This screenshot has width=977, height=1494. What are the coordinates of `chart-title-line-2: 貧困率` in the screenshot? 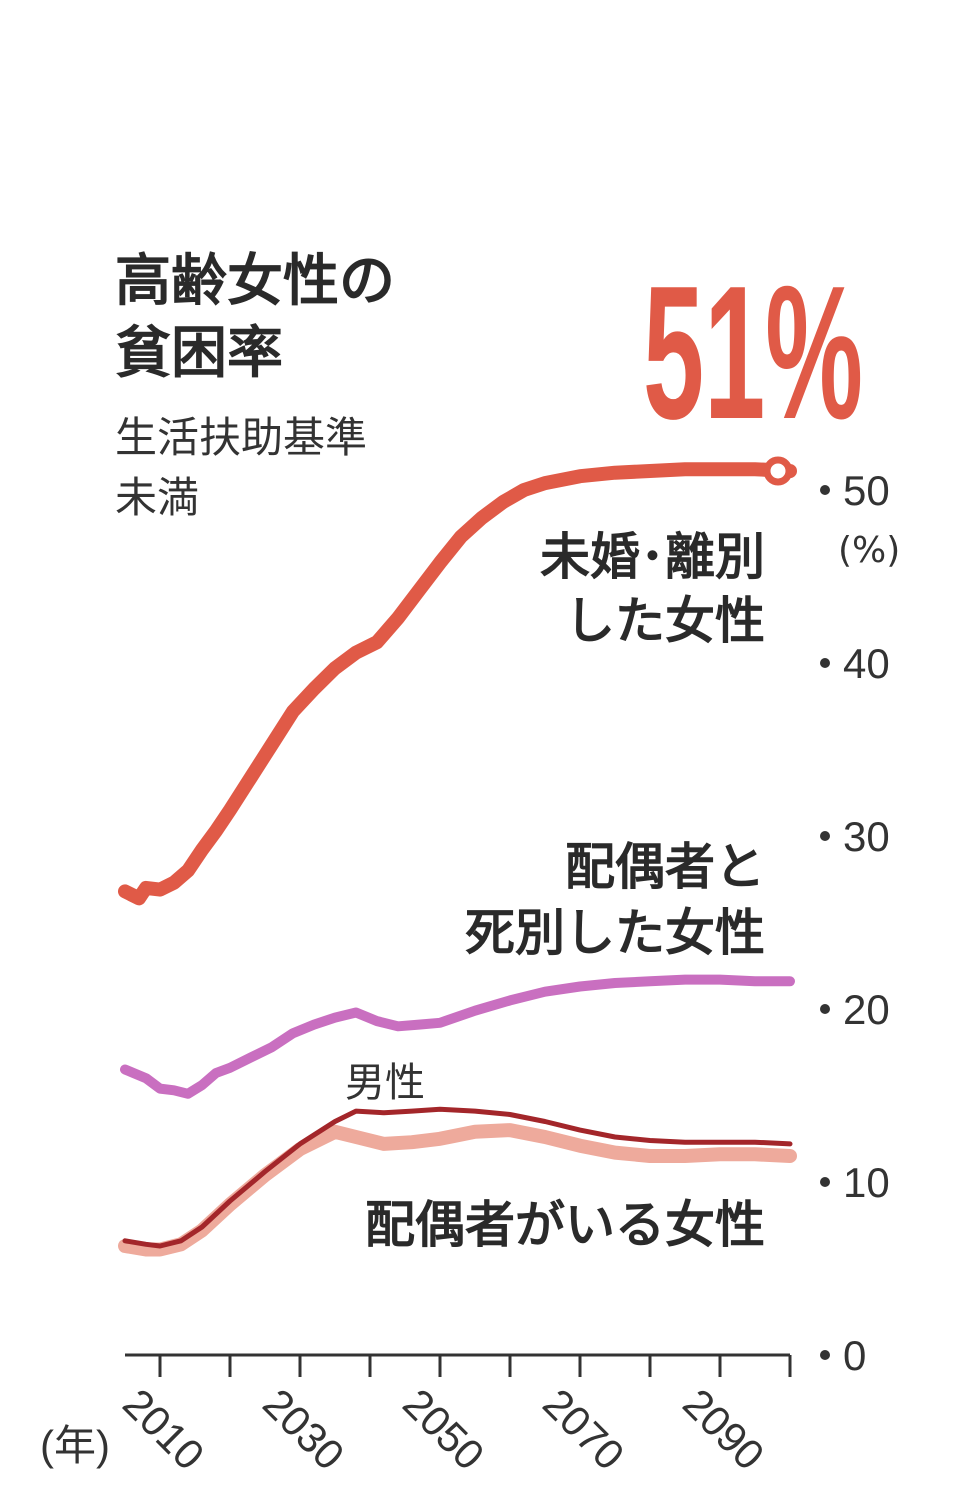 It's located at (199, 353).